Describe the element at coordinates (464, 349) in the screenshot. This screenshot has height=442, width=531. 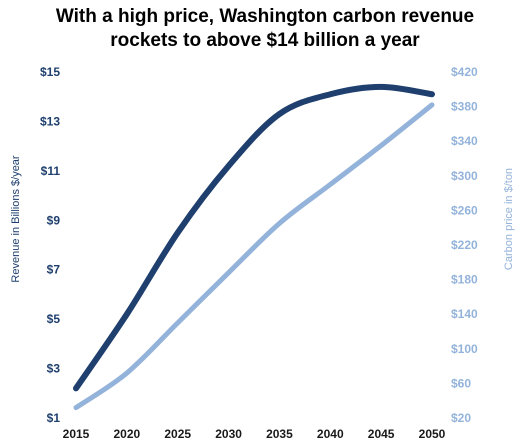
I see `y2-tick-label: $100` at that location.